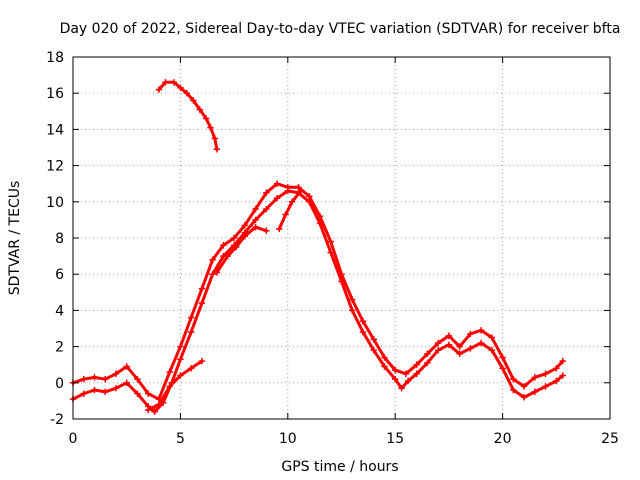 This screenshot has height=480, width=640. What do you see at coordinates (55, 167) in the screenshot?
I see `y-tick-label: 12` at bounding box center [55, 167].